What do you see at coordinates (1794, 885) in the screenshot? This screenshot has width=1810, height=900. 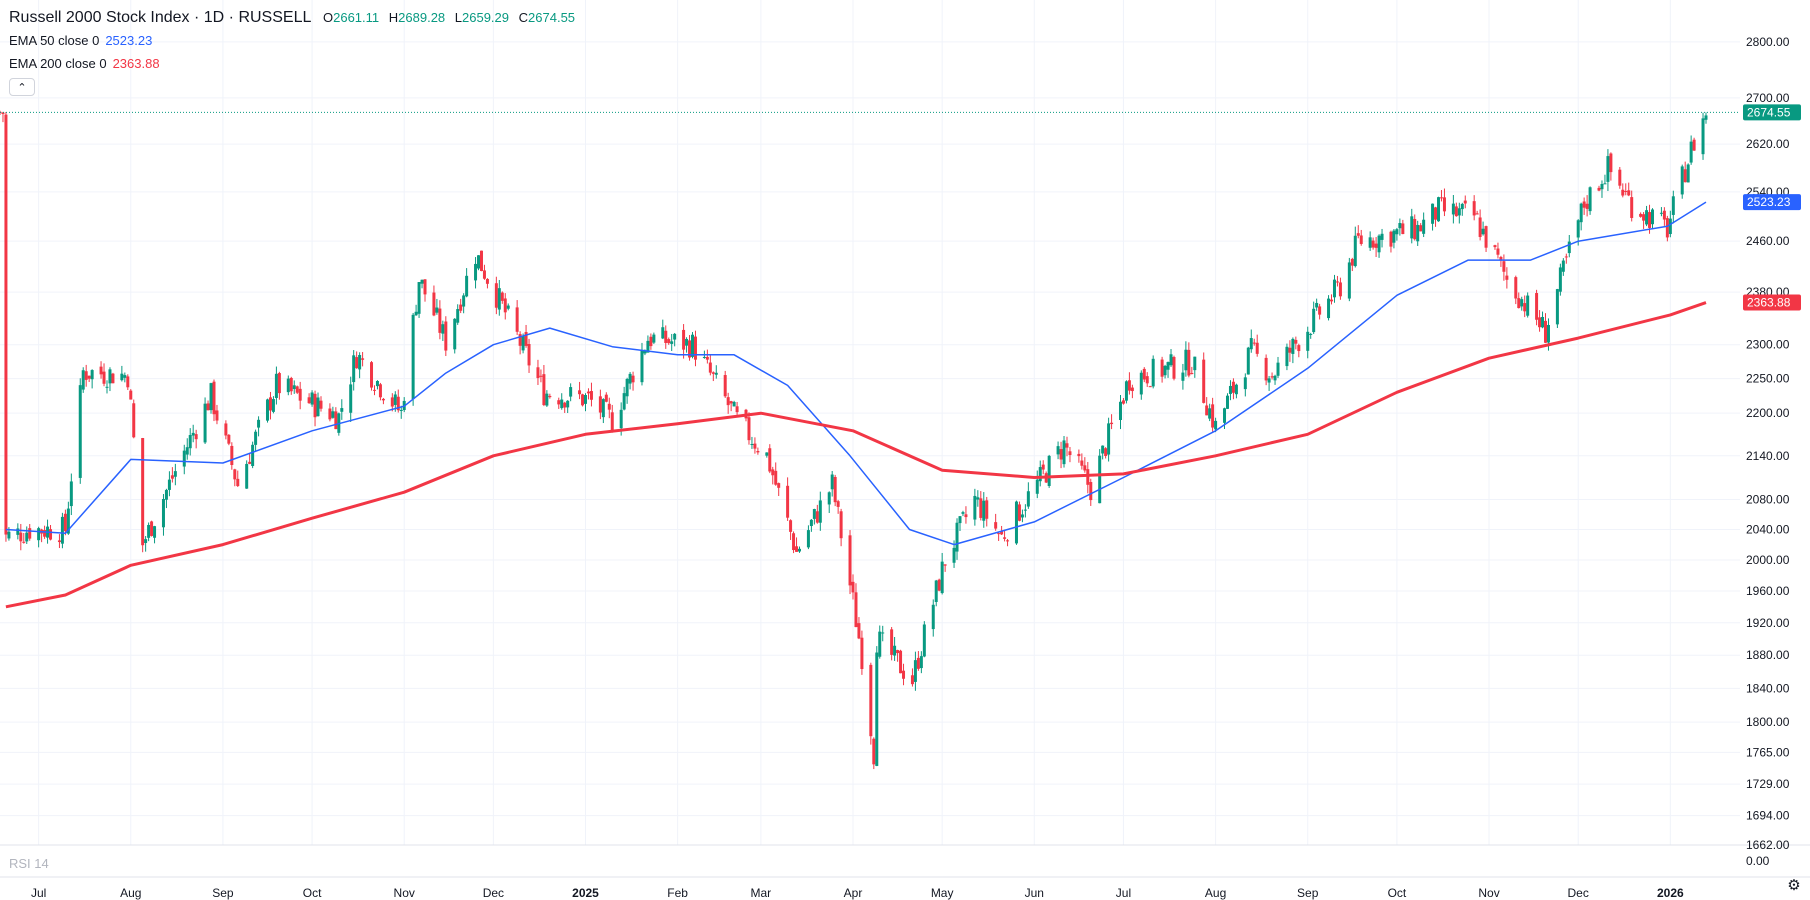 I see `gear-icon: ⚙` at bounding box center [1794, 885].